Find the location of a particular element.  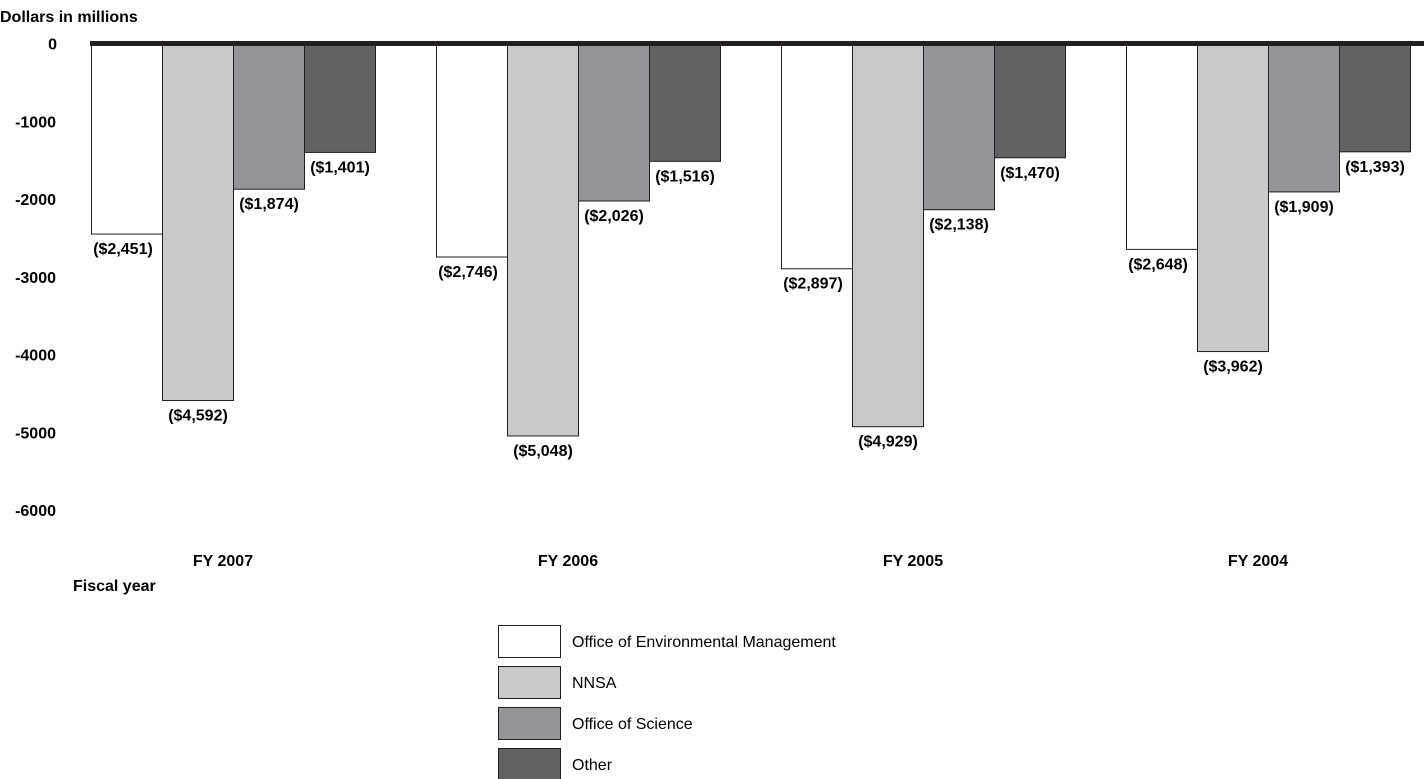

legend-item: Office of Science is located at coordinates (595, 723).